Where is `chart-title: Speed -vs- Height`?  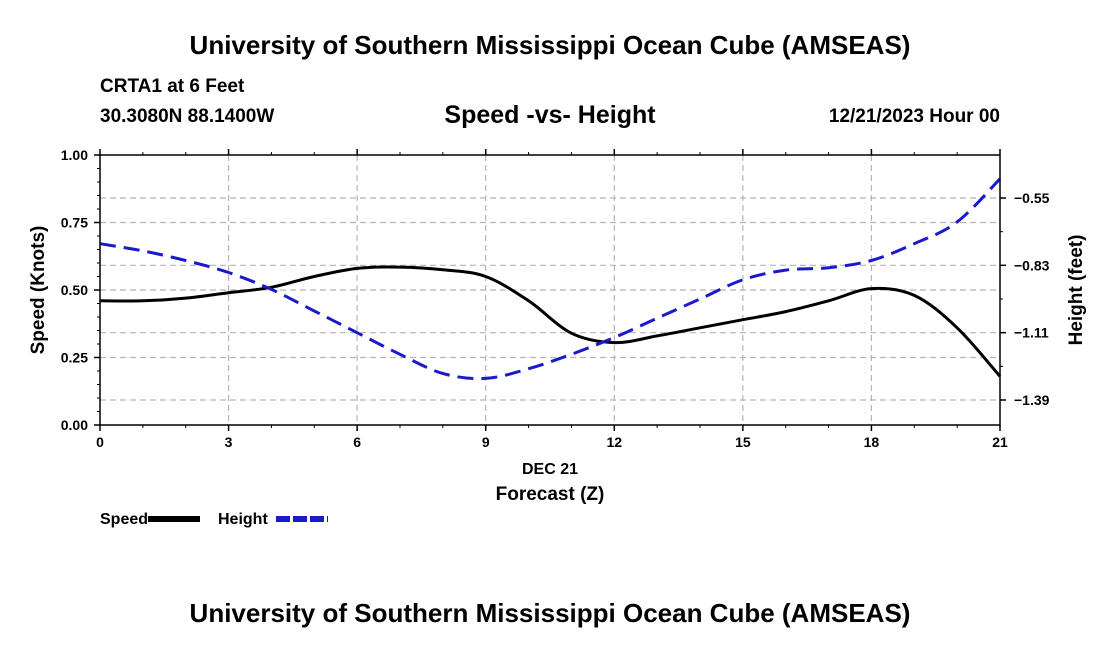 chart-title: Speed -vs- Height is located at coordinates (550, 115).